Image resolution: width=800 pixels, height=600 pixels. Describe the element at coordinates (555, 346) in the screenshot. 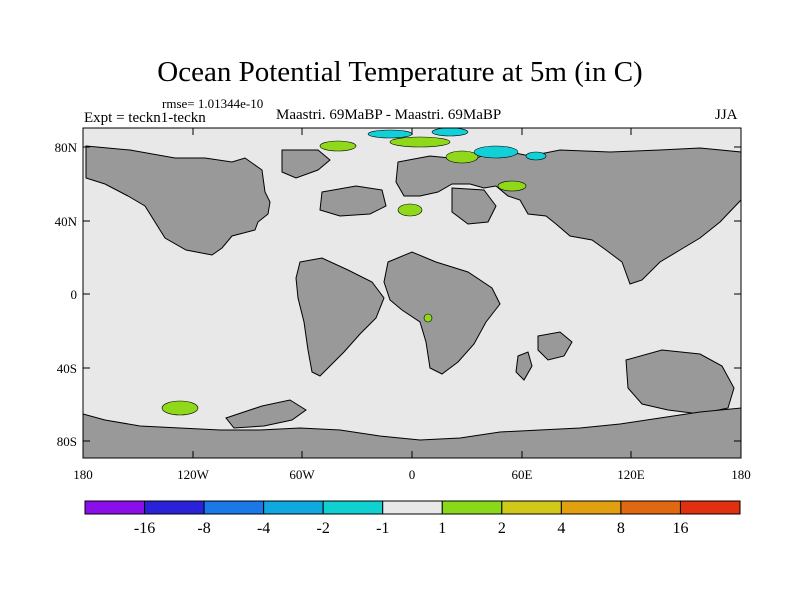

I see `land-india` at that location.